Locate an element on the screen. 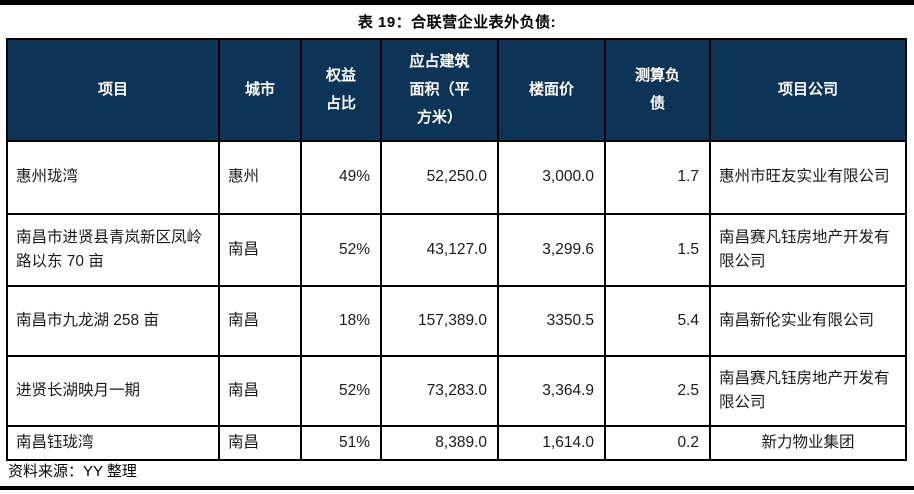 This screenshot has height=494, width=914. cell-estimated-liability: 2.5 is located at coordinates (657, 391).